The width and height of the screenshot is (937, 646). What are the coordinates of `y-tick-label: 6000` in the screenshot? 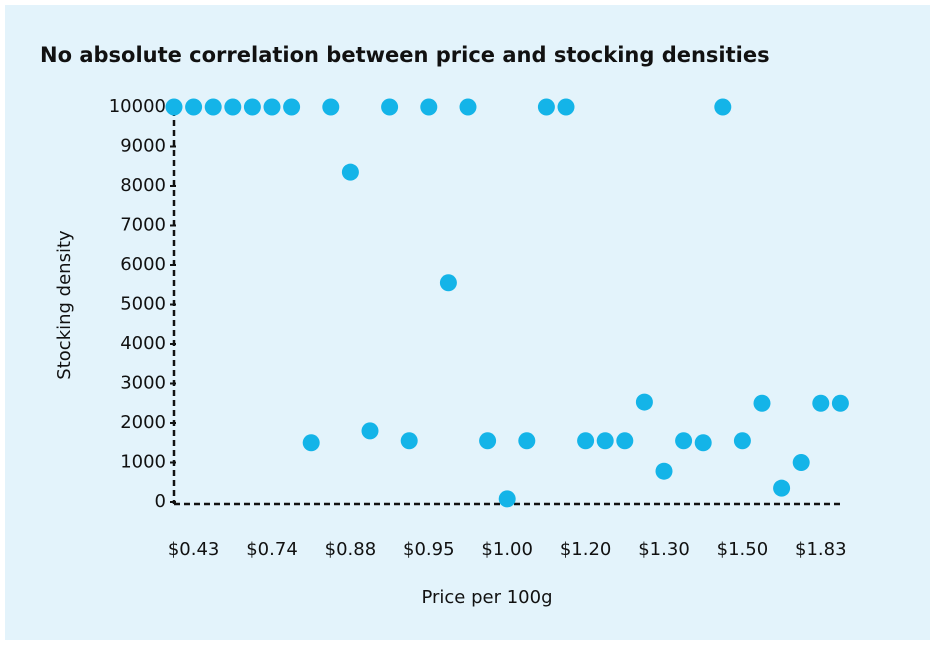 It's located at (143, 264).